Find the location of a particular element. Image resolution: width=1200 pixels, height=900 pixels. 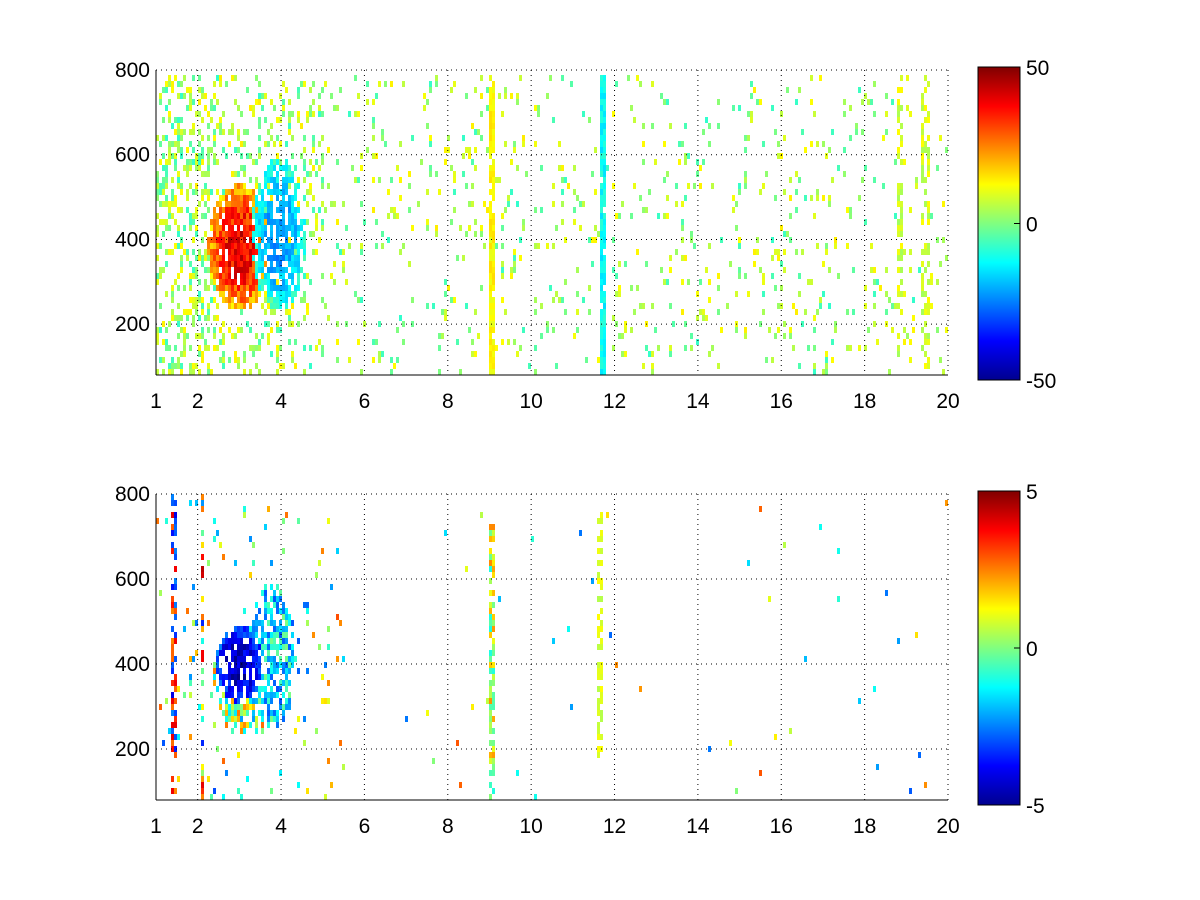

x-tick-label: 6 is located at coordinates (365, 401).